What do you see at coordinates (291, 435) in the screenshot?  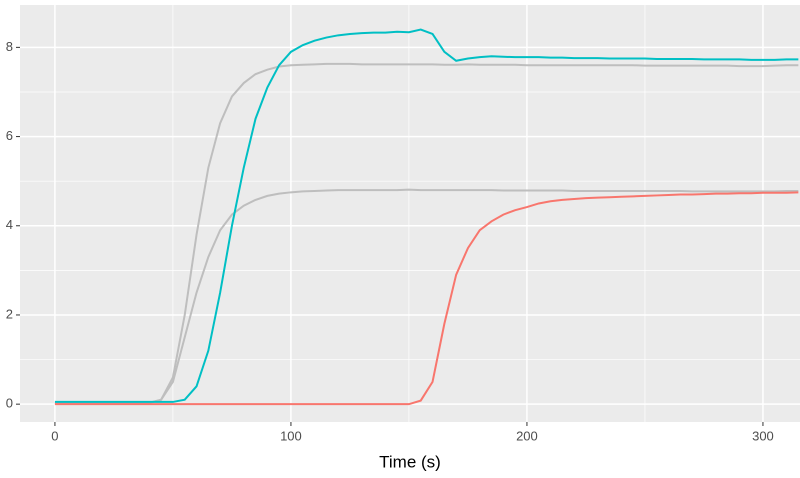 I see `x-tick-label: 100` at bounding box center [291, 435].